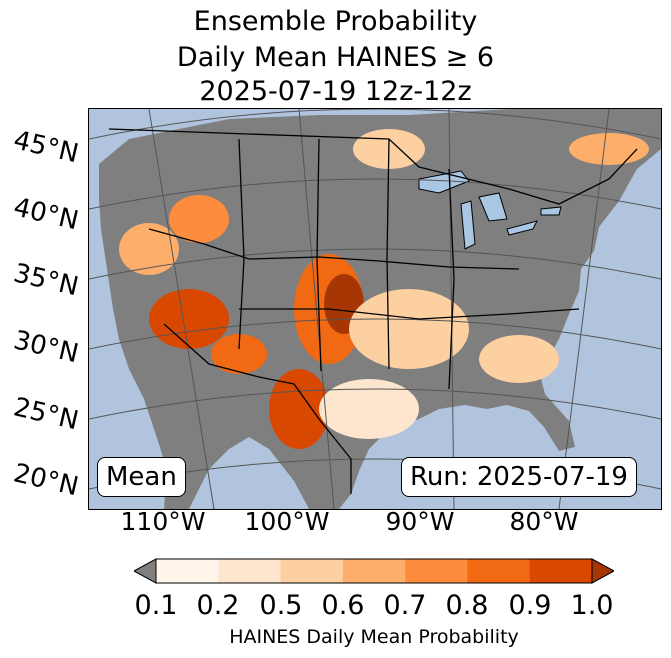 The height and width of the screenshot is (658, 671). I want to click on colorbar-tick-0: 0.1, so click(156, 605).